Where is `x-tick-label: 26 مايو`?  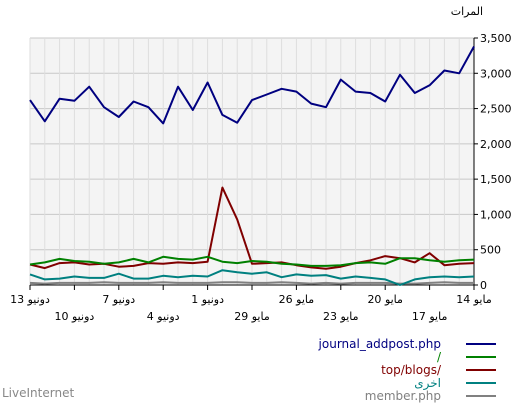 x-tick-label: 26 مايو is located at coordinates (297, 299).